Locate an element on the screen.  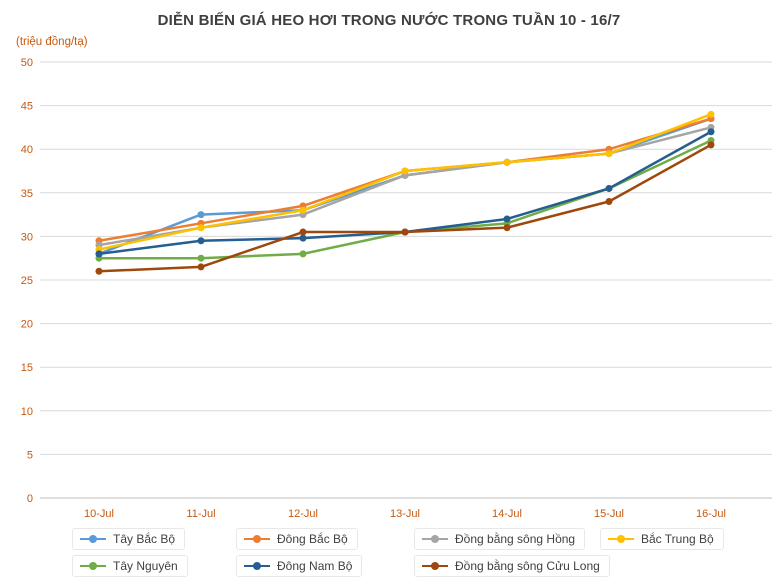
legend-label: Tây Bắc Bộ is located at coordinates (144, 539).